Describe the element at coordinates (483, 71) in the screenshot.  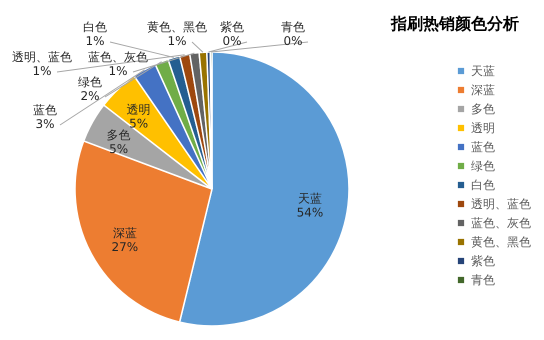
I see `legend-label: 天蓝` at that location.